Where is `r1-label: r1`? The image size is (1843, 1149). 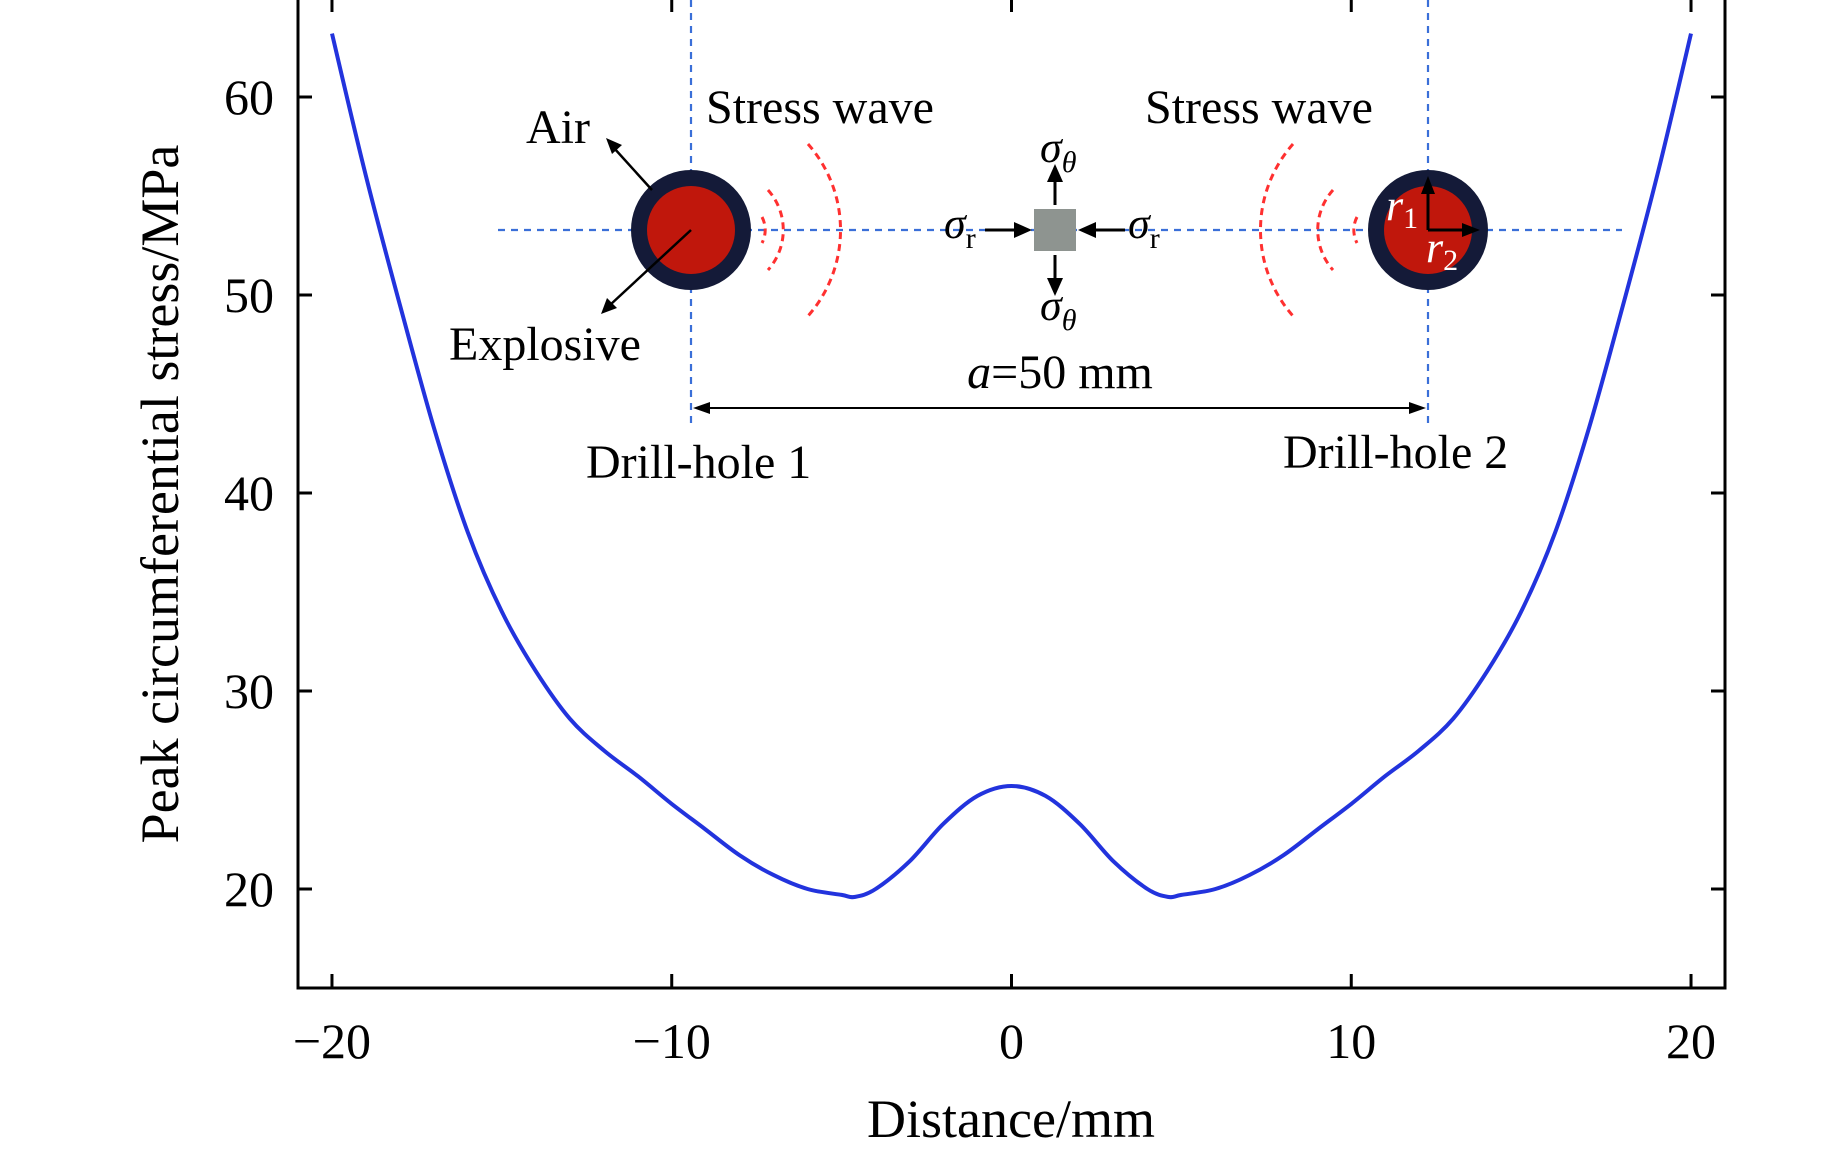
r1-label: r1 is located at coordinates (1402, 208).